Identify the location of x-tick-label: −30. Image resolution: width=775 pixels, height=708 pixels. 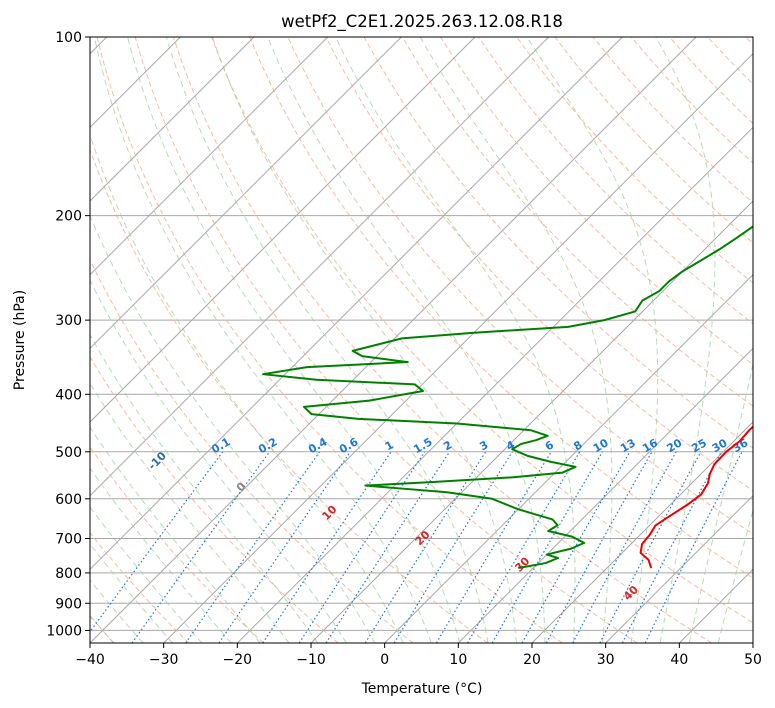
(164, 660).